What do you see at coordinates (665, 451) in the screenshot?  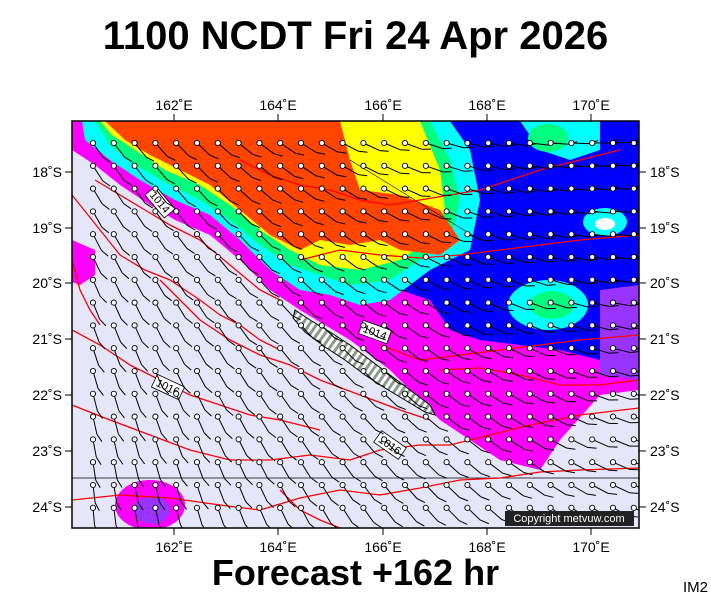 I see `lat-label: 23˚S` at bounding box center [665, 451].